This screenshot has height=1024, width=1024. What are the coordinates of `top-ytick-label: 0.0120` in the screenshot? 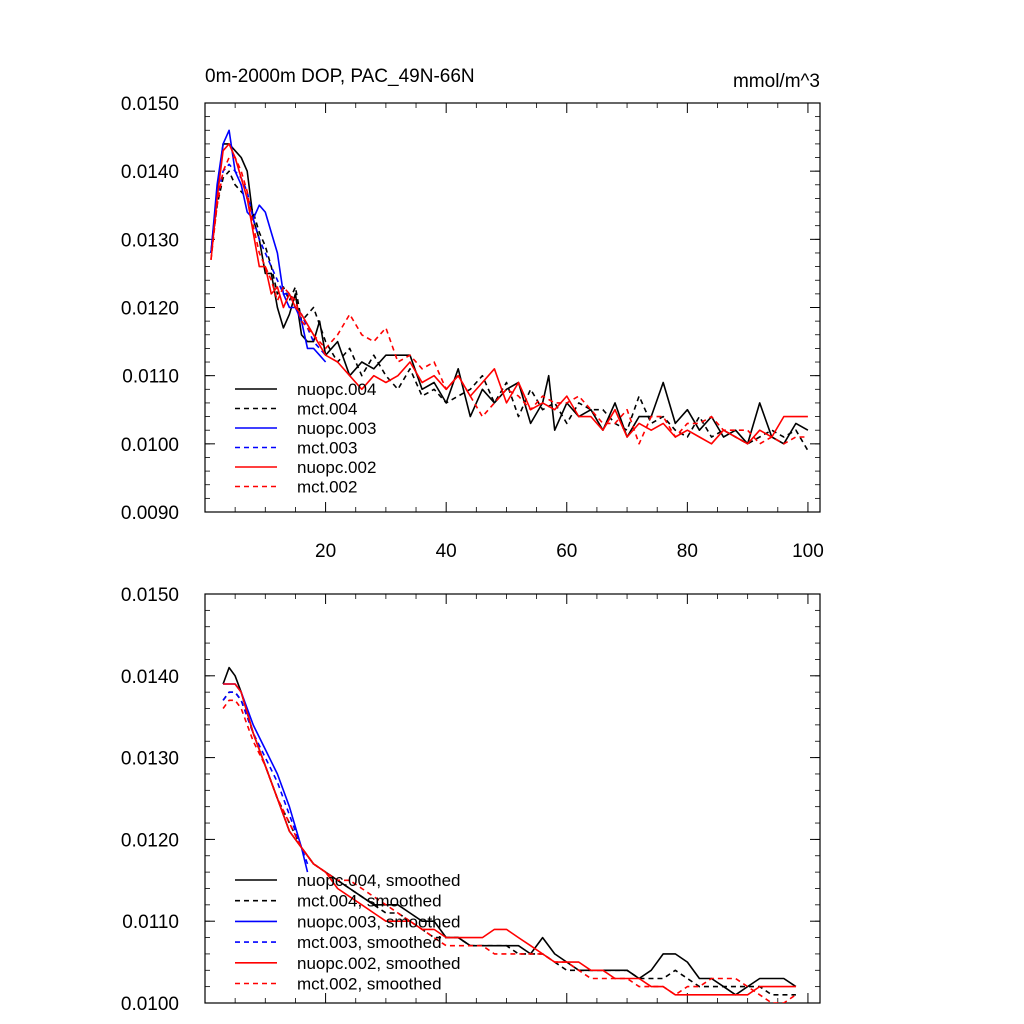 It's located at (150, 309).